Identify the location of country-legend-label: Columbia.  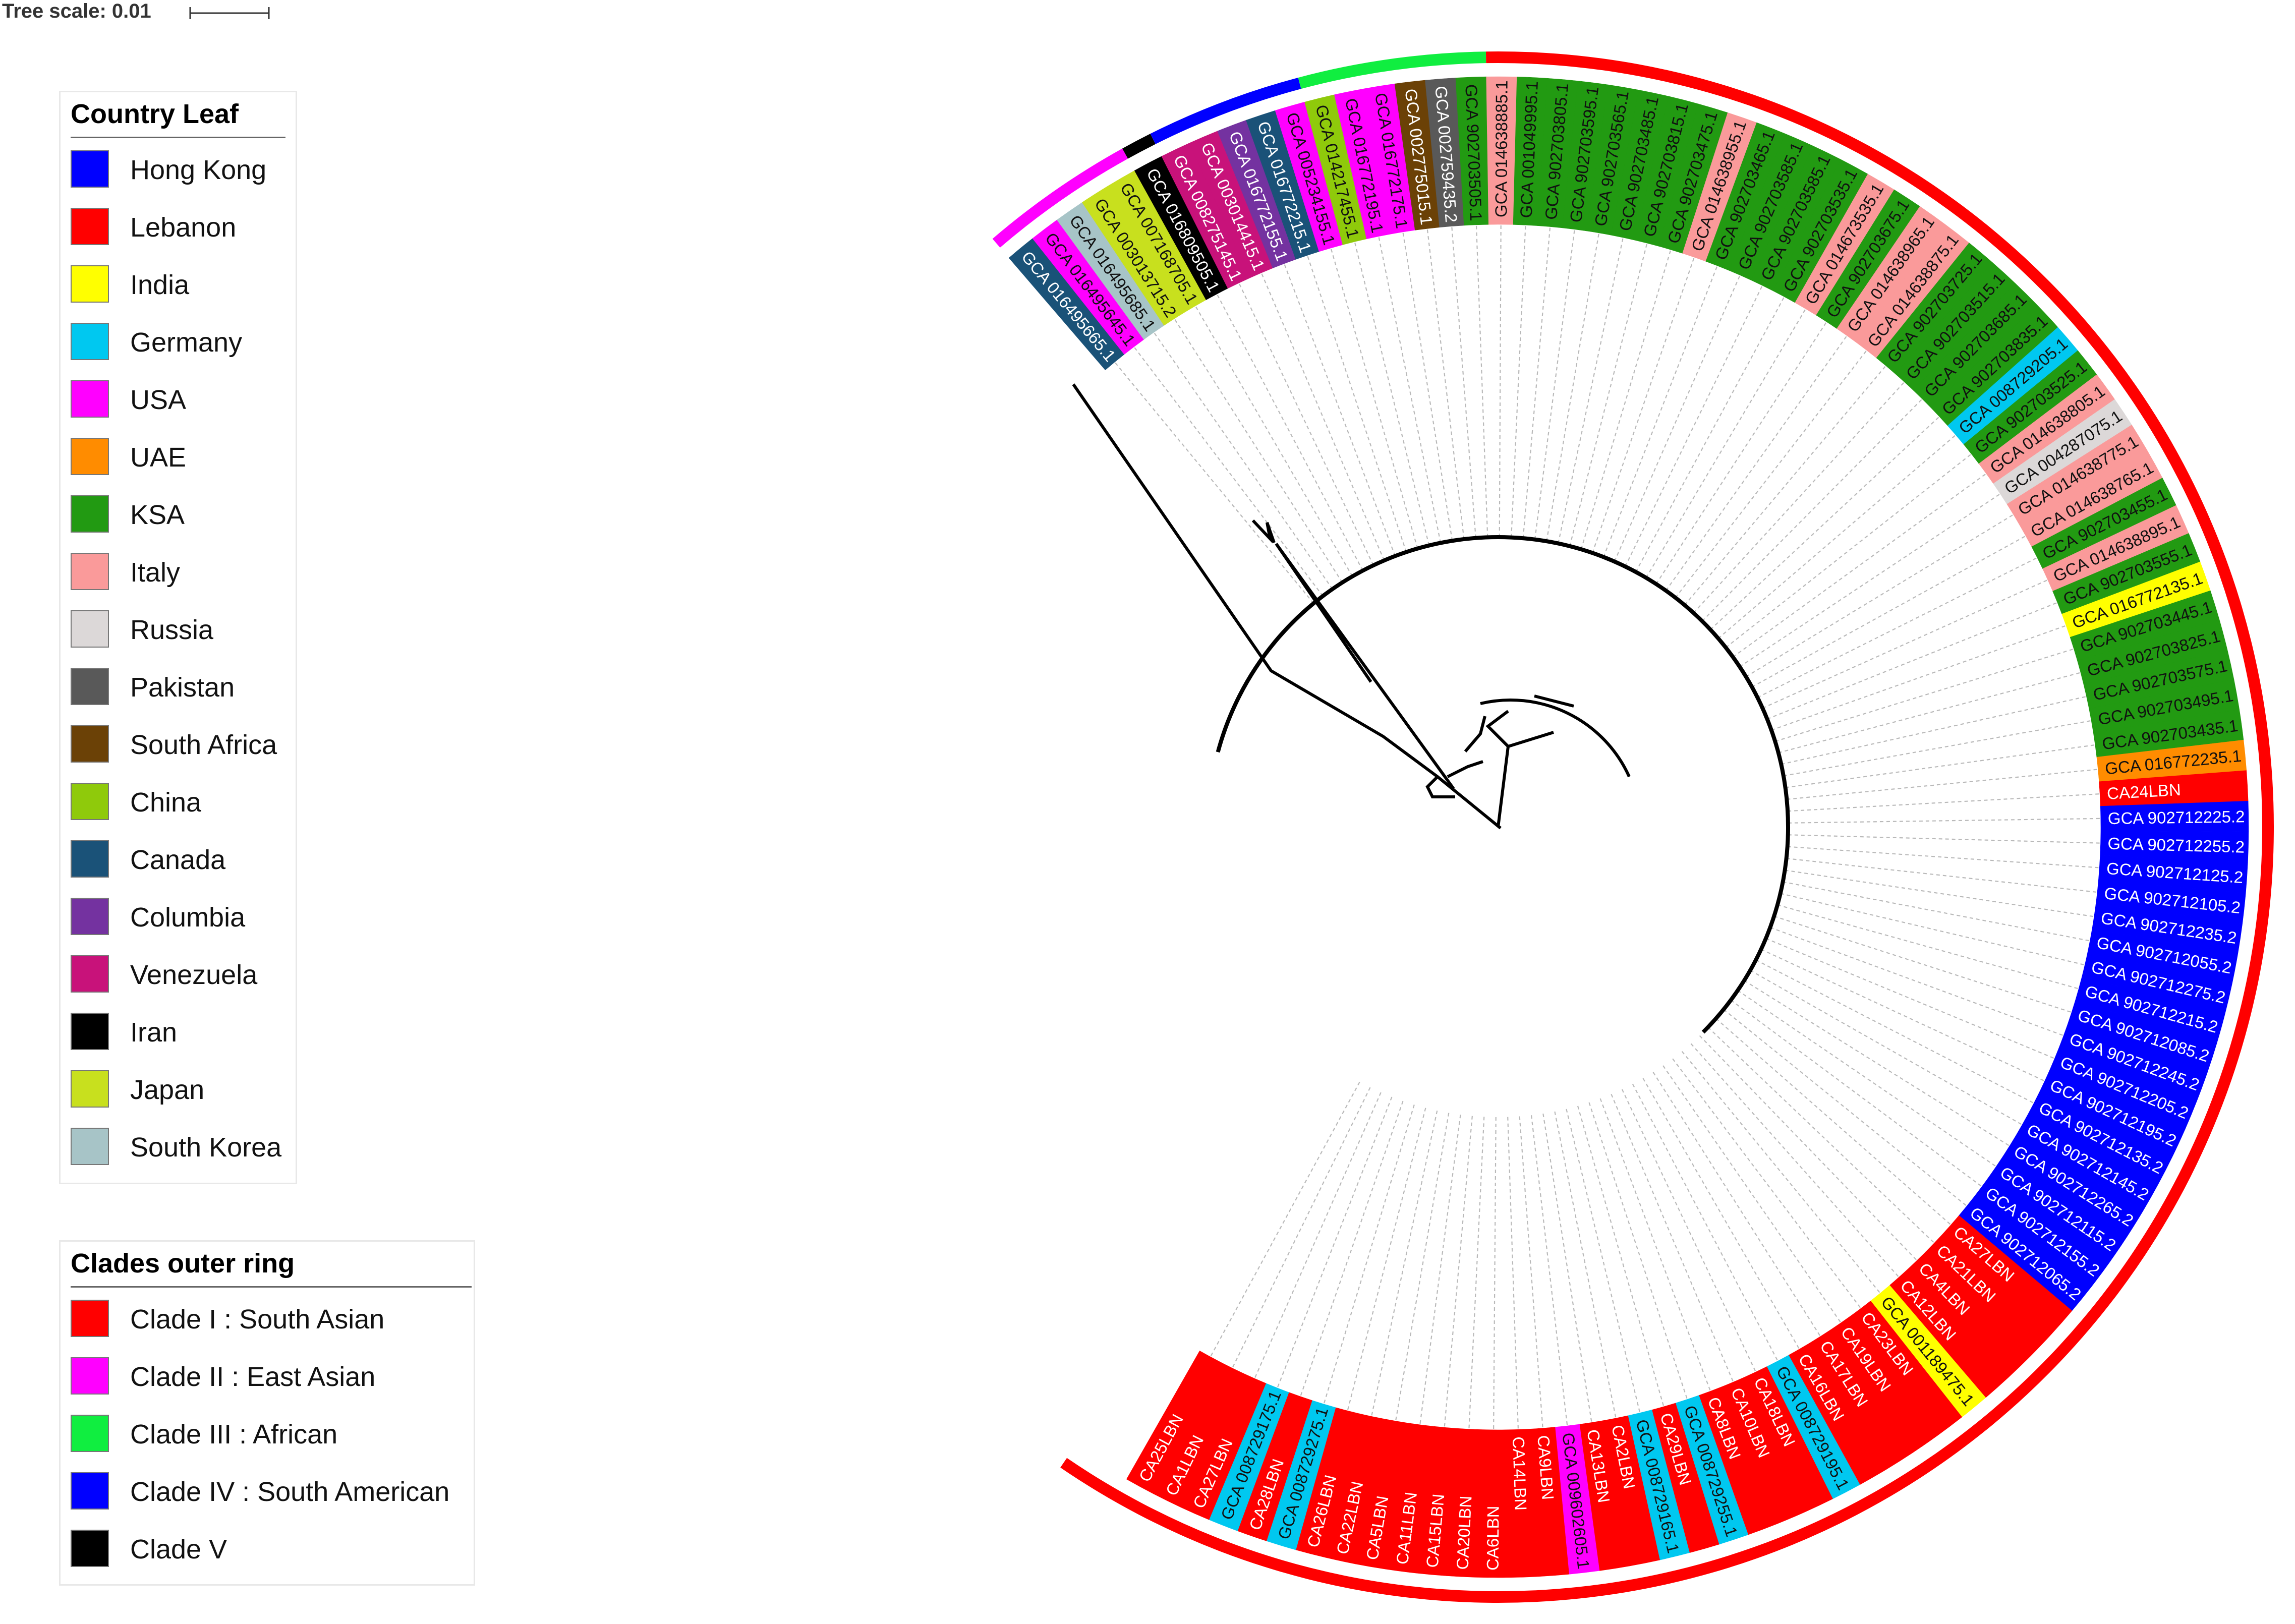
(188, 917).